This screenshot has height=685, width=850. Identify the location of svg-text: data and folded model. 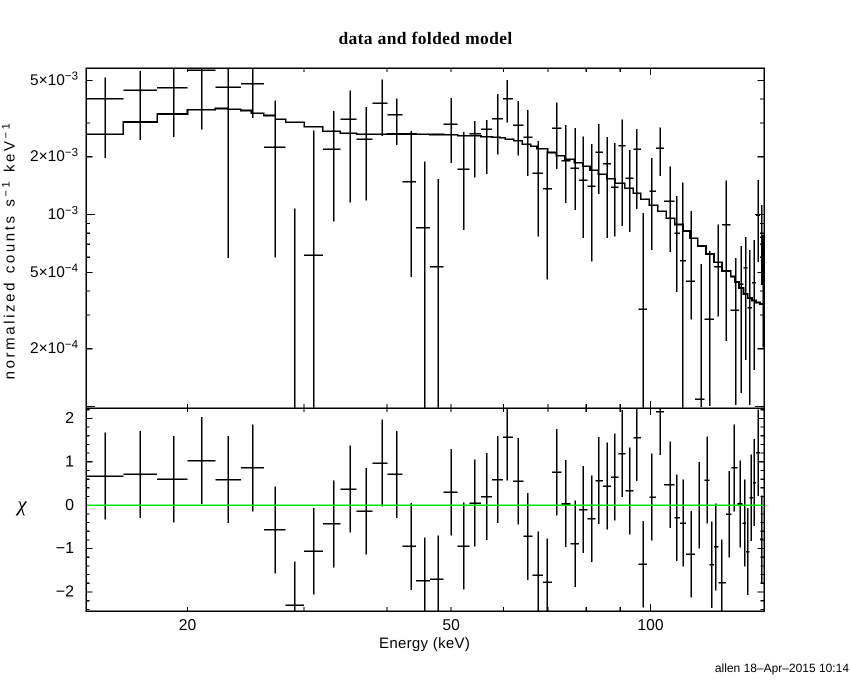
(425, 38).